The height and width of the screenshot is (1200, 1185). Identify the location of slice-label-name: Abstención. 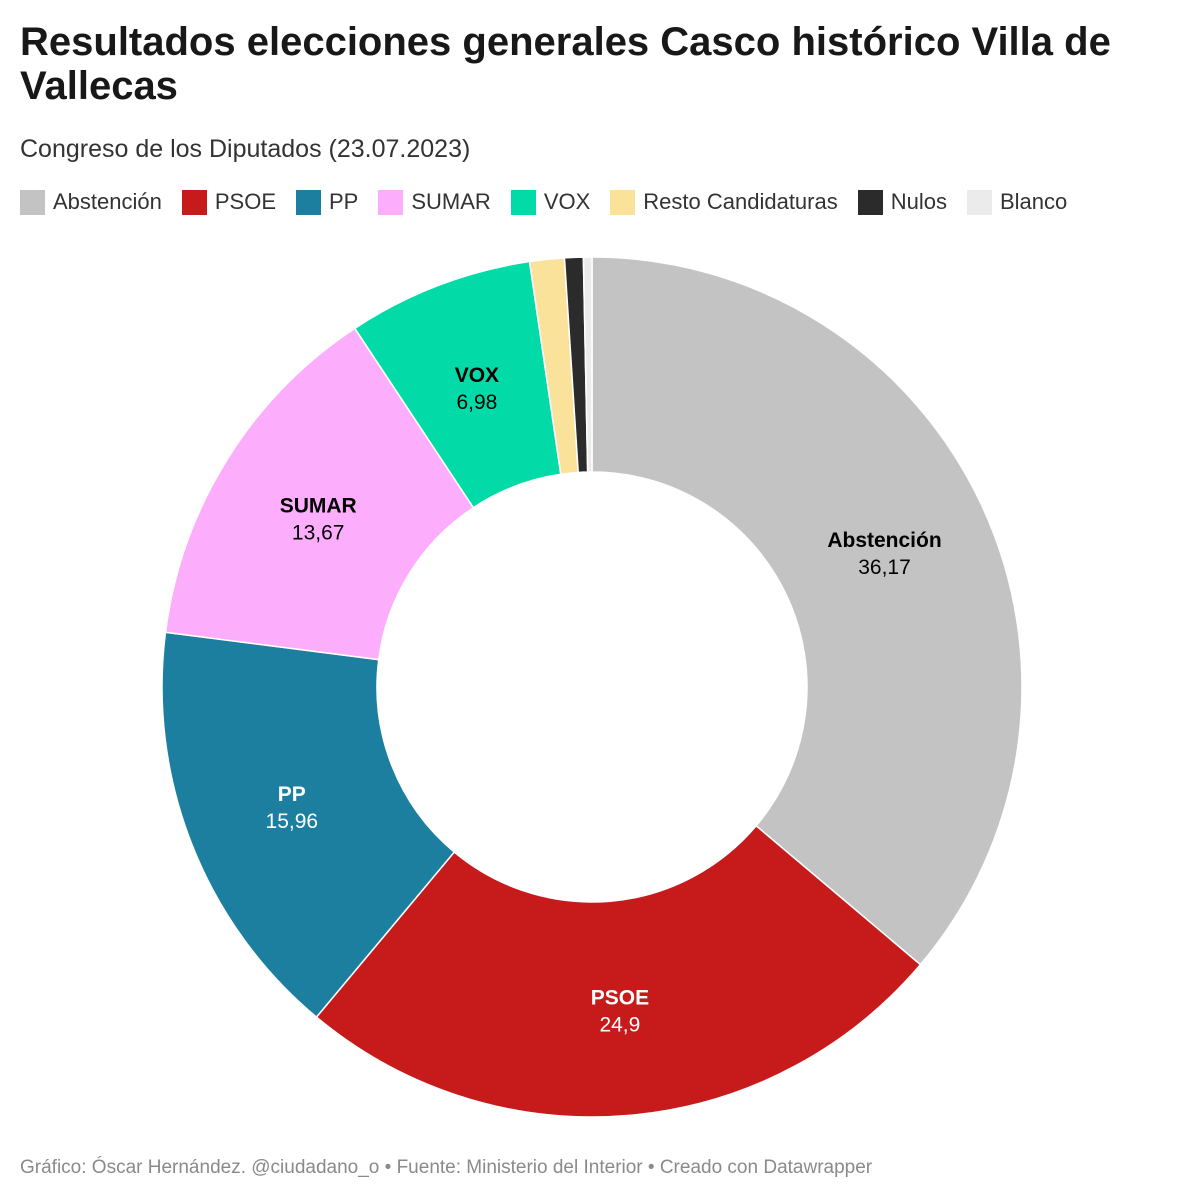
(884, 540).